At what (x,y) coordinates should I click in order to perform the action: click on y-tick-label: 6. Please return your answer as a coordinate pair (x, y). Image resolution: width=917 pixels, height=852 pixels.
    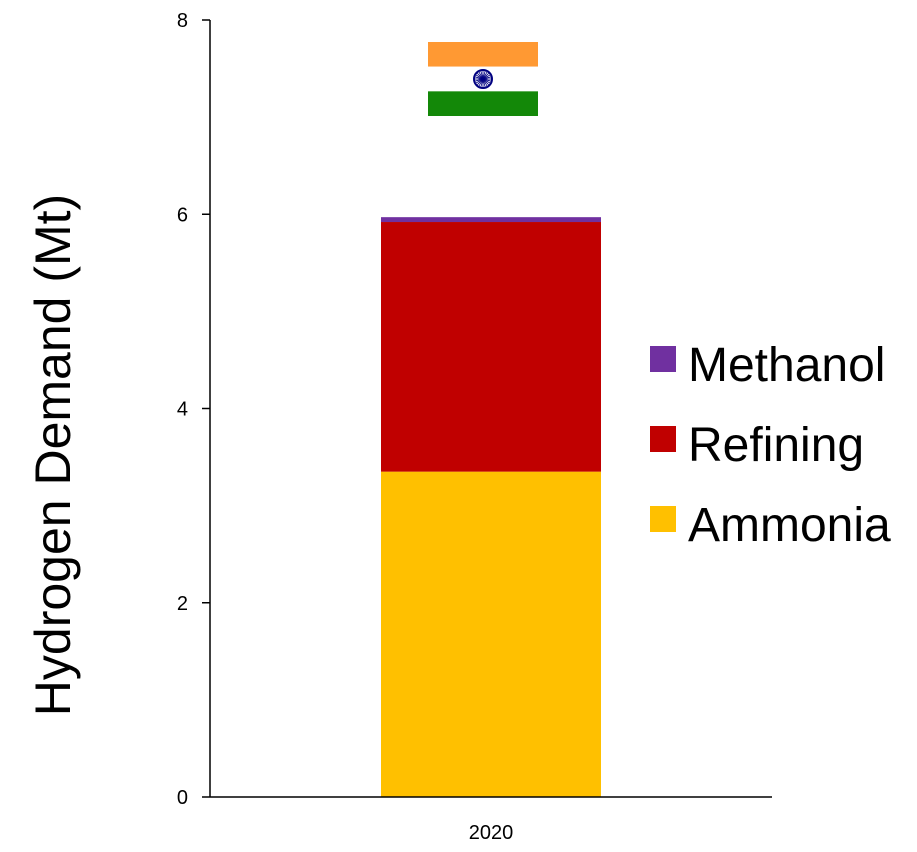
    Looking at the image, I should click on (182, 215).